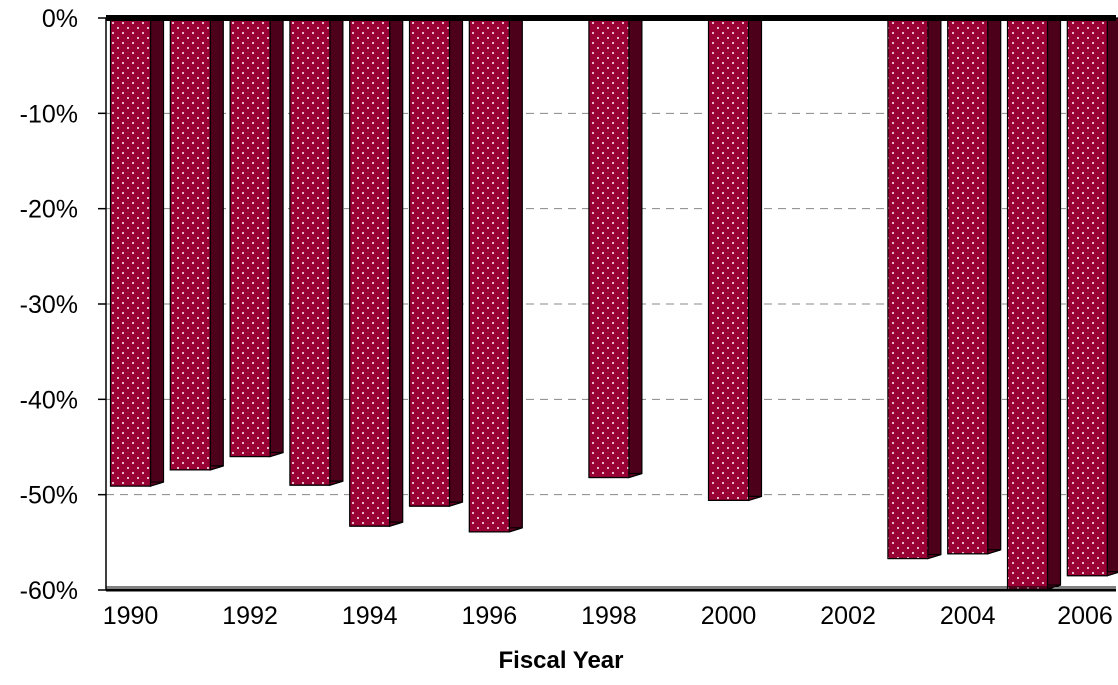  Describe the element at coordinates (968, 286) in the screenshot. I see `bar-front-2004` at that location.